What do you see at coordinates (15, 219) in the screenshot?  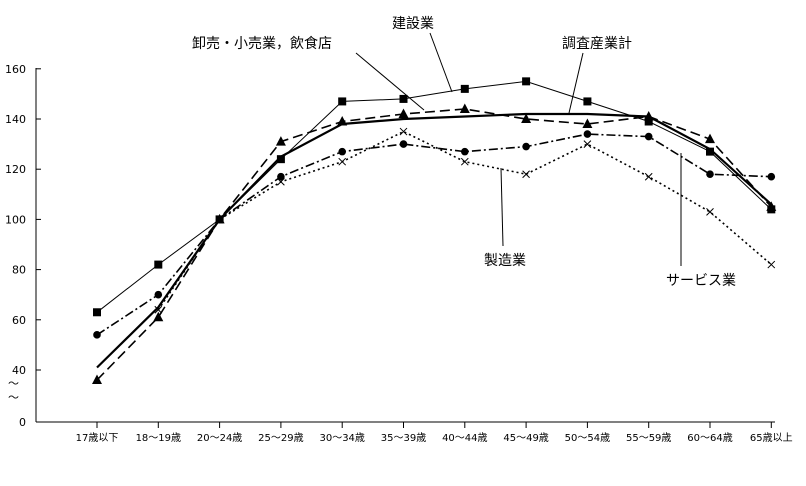 I see `y-tick-label: 100` at bounding box center [15, 219].